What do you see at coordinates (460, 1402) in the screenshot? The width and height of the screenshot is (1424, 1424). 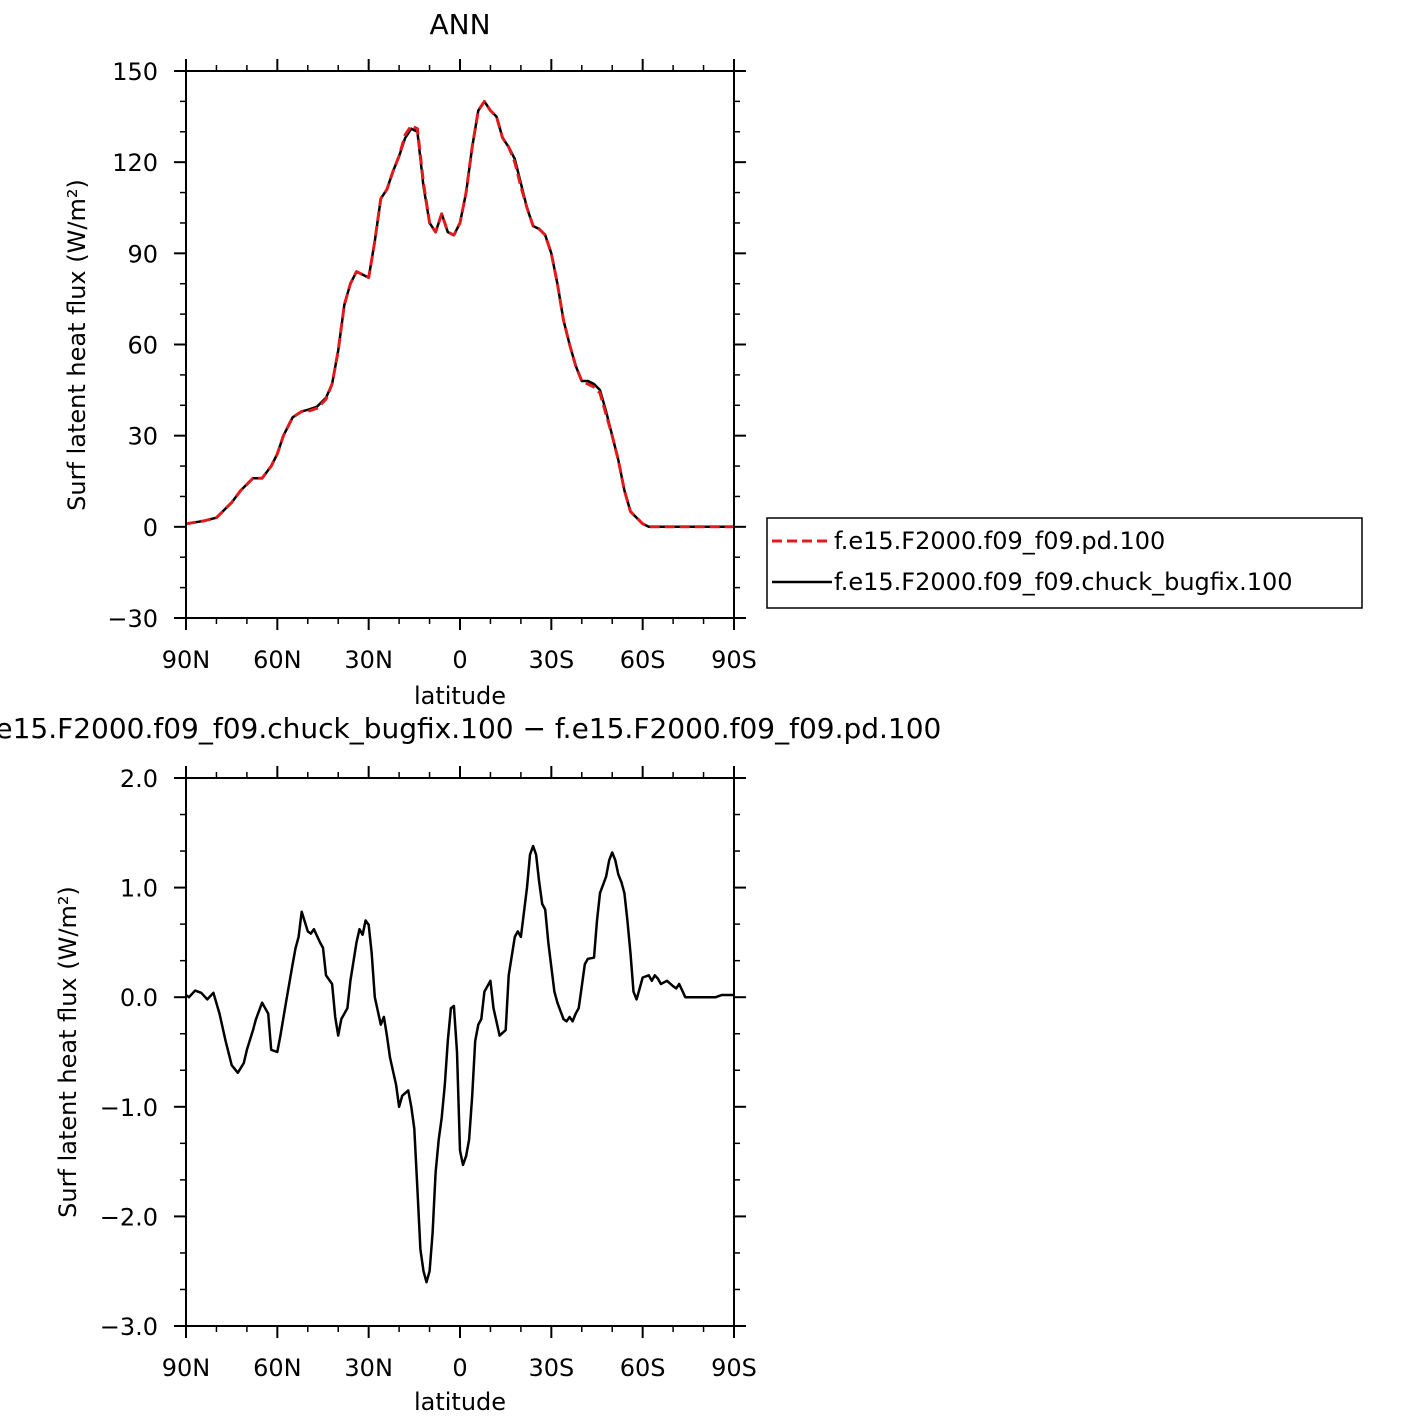 I see `bottom-panel-x-axis-label: latitude` at bounding box center [460, 1402].